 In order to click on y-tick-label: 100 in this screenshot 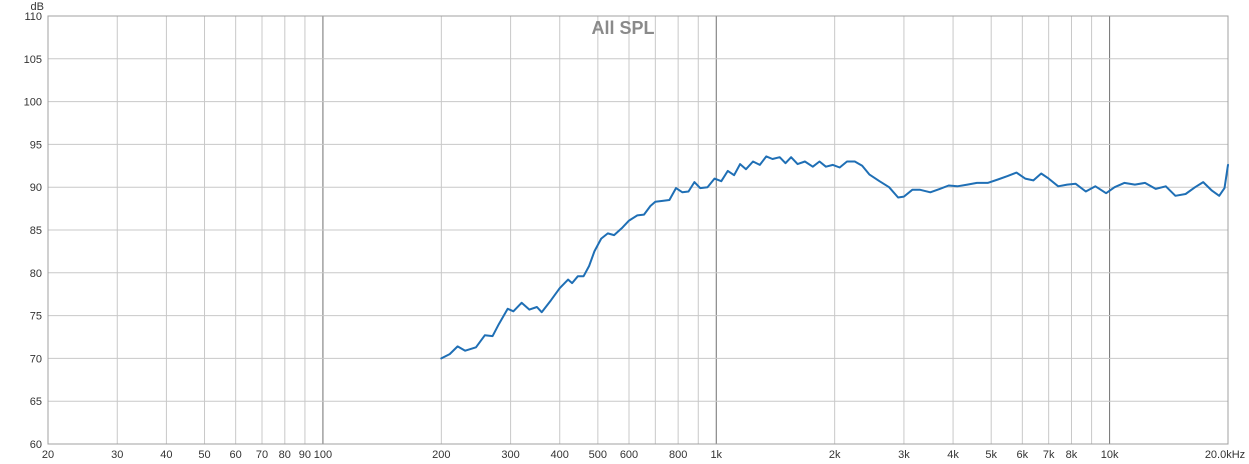, I will do `click(33, 103)`.